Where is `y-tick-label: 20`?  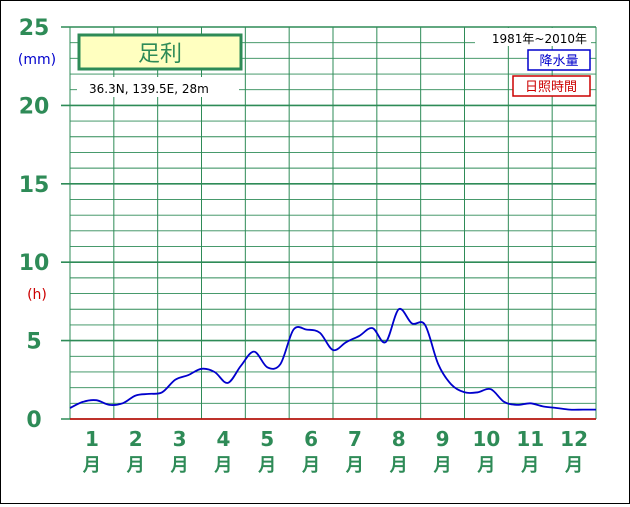 y-tick-label: 20 is located at coordinates (34, 106).